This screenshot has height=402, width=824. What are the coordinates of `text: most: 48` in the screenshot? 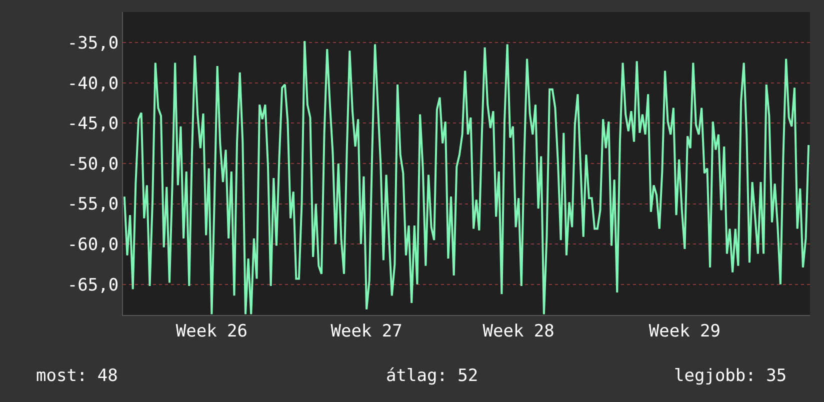 It's located at (77, 376).